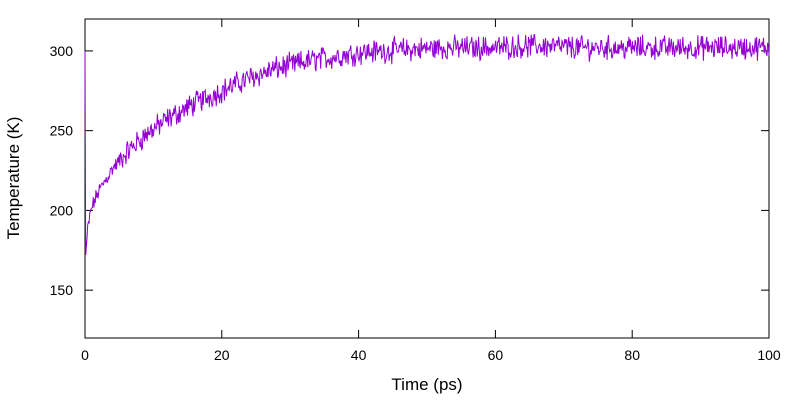 The width and height of the screenshot is (800, 400). Describe the element at coordinates (62, 290) in the screenshot. I see `y-tick-label: 150` at that location.